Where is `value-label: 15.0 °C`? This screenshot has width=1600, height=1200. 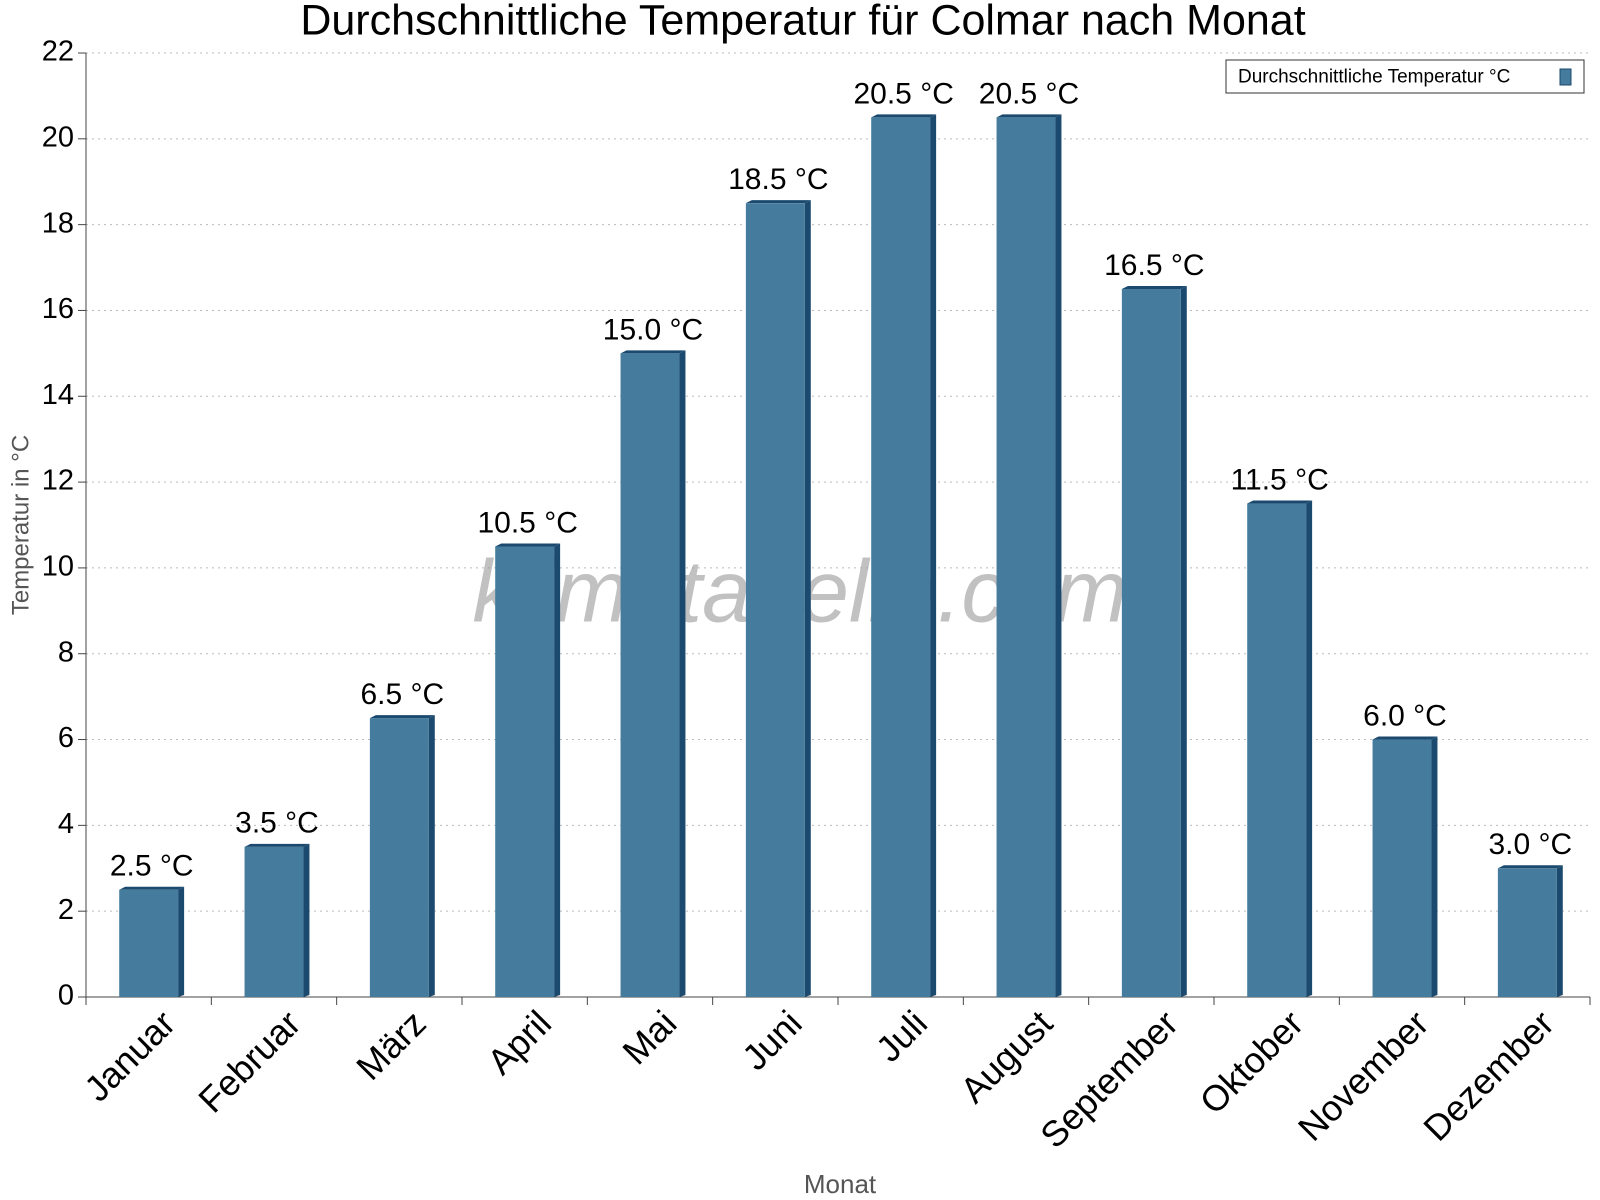 value-label: 15.0 °C is located at coordinates (653, 329).